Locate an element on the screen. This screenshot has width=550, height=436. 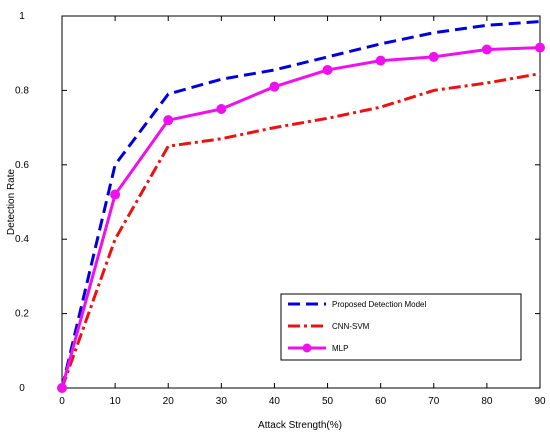
x-tick-label: 20 is located at coordinates (169, 401).